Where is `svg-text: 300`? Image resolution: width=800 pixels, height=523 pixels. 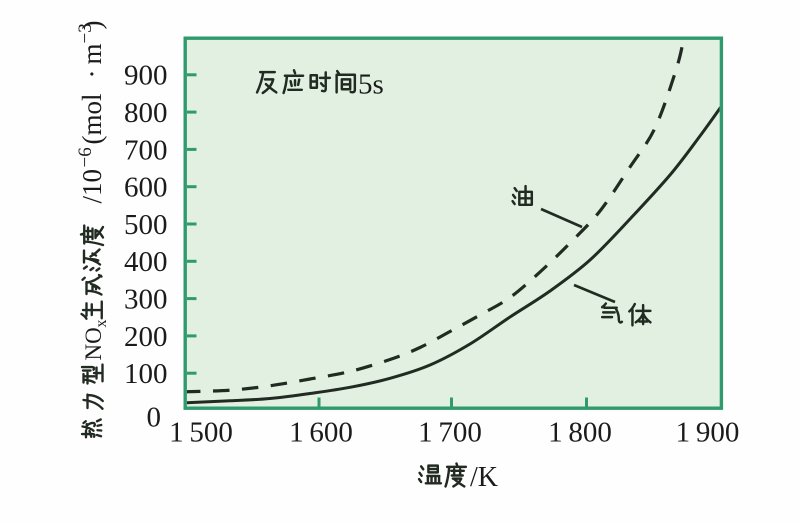
svg-text: 300 is located at coordinates (146, 300).